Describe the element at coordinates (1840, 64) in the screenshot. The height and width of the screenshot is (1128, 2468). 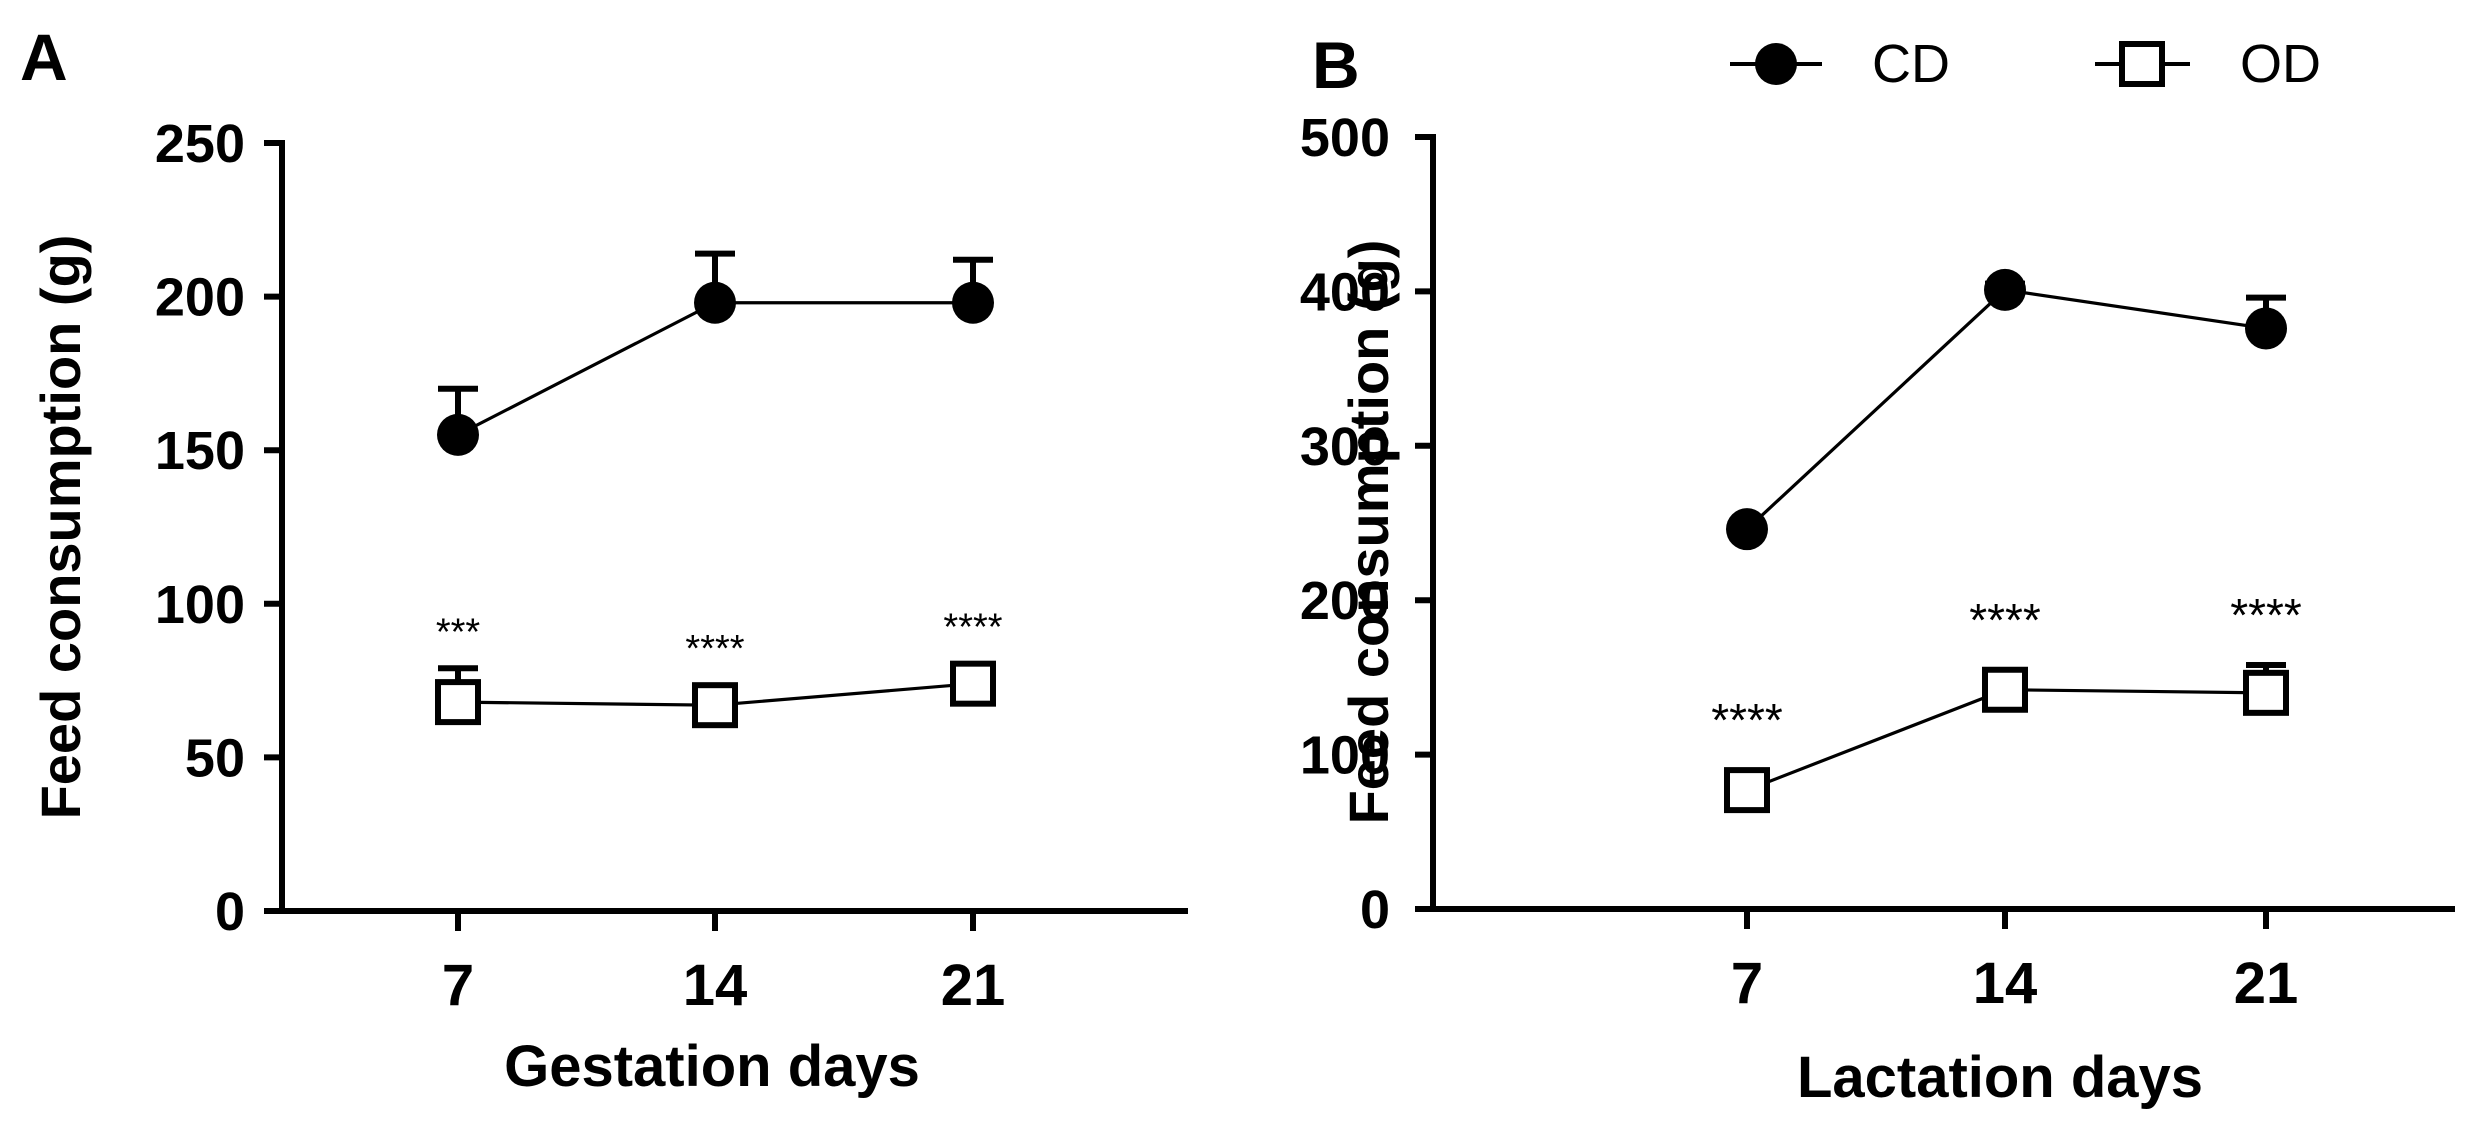
I see `legend-item-cd: CD` at that location.